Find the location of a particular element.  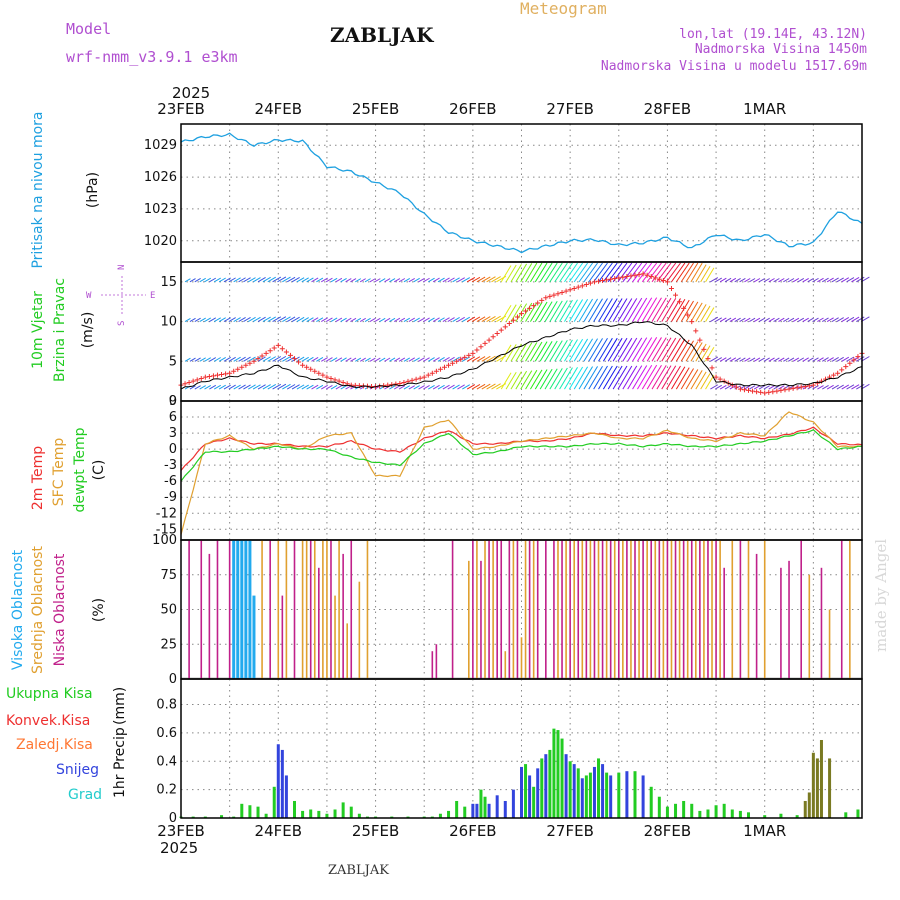

legend-convective-rain: Konvek.Kisa is located at coordinates (48, 721).